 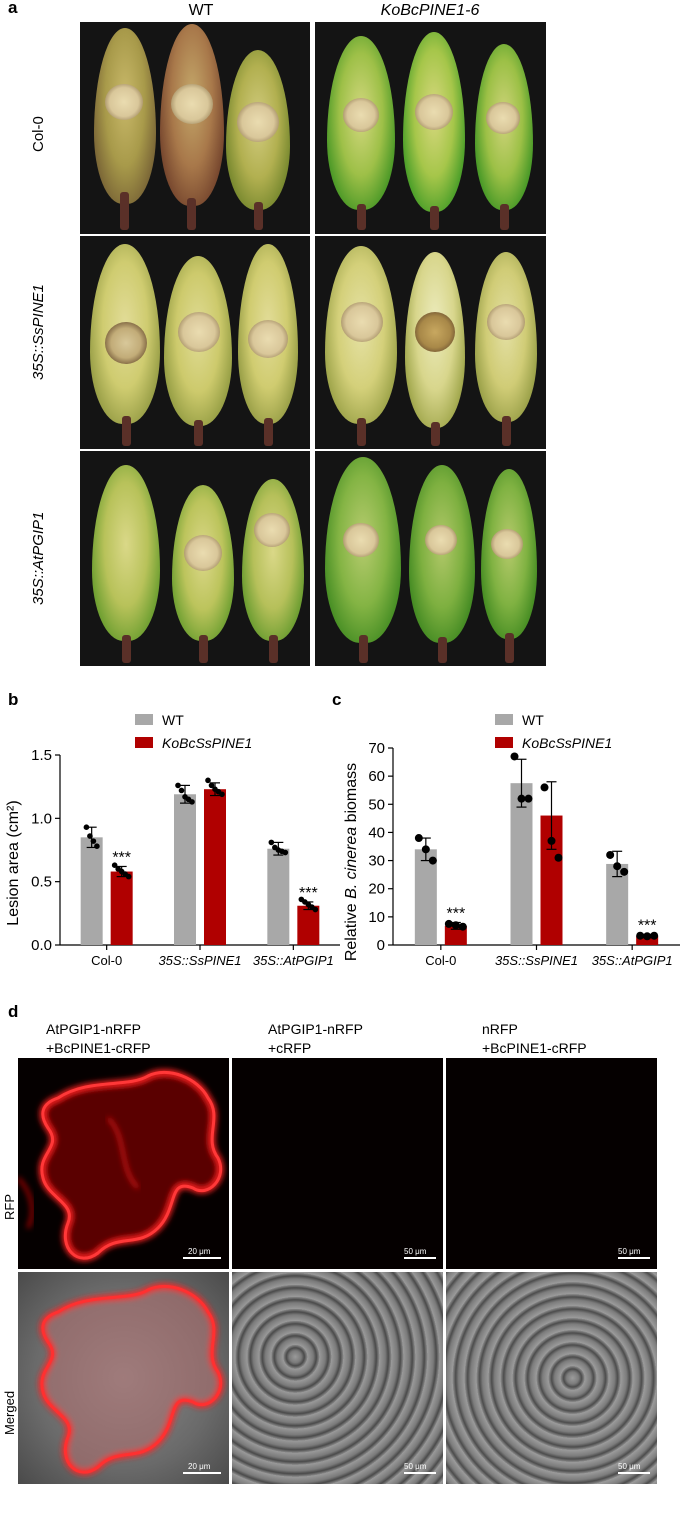 I want to click on row-label-sspine1: 35S::SsPINE1, so click(x=38, y=332).